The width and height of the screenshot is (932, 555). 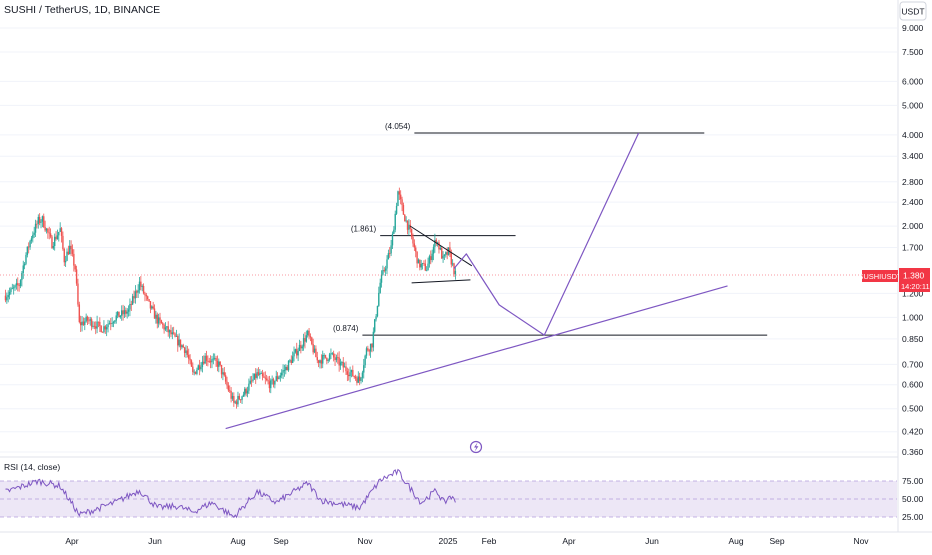 I want to click on symbol-tag-bg, so click(x=880, y=276).